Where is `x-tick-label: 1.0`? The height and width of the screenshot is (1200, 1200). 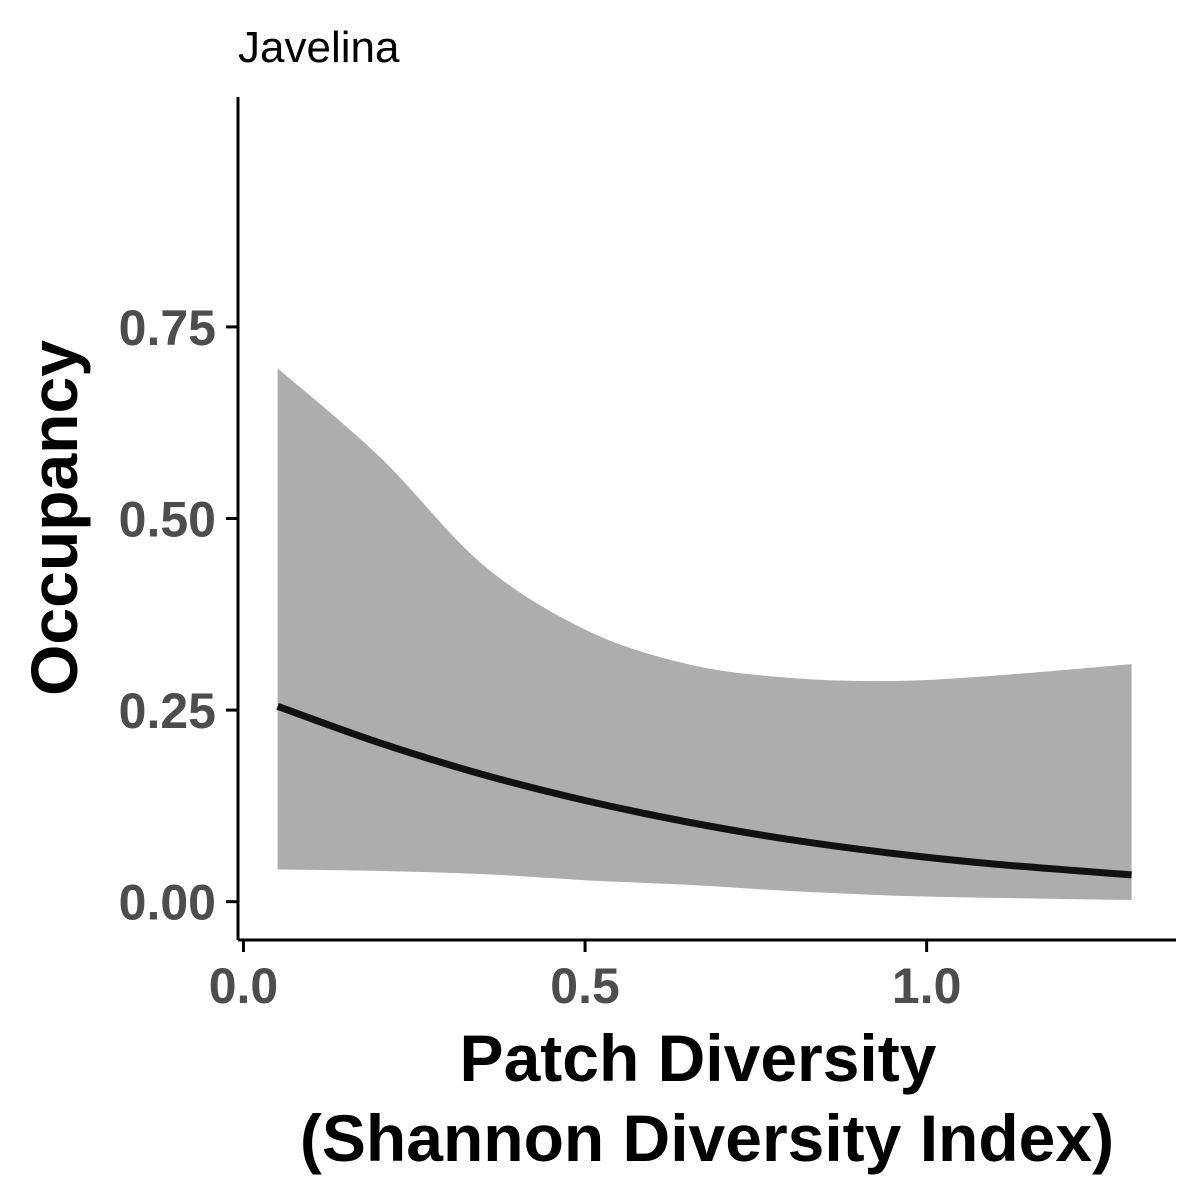
x-tick-label: 1.0 is located at coordinates (927, 986).